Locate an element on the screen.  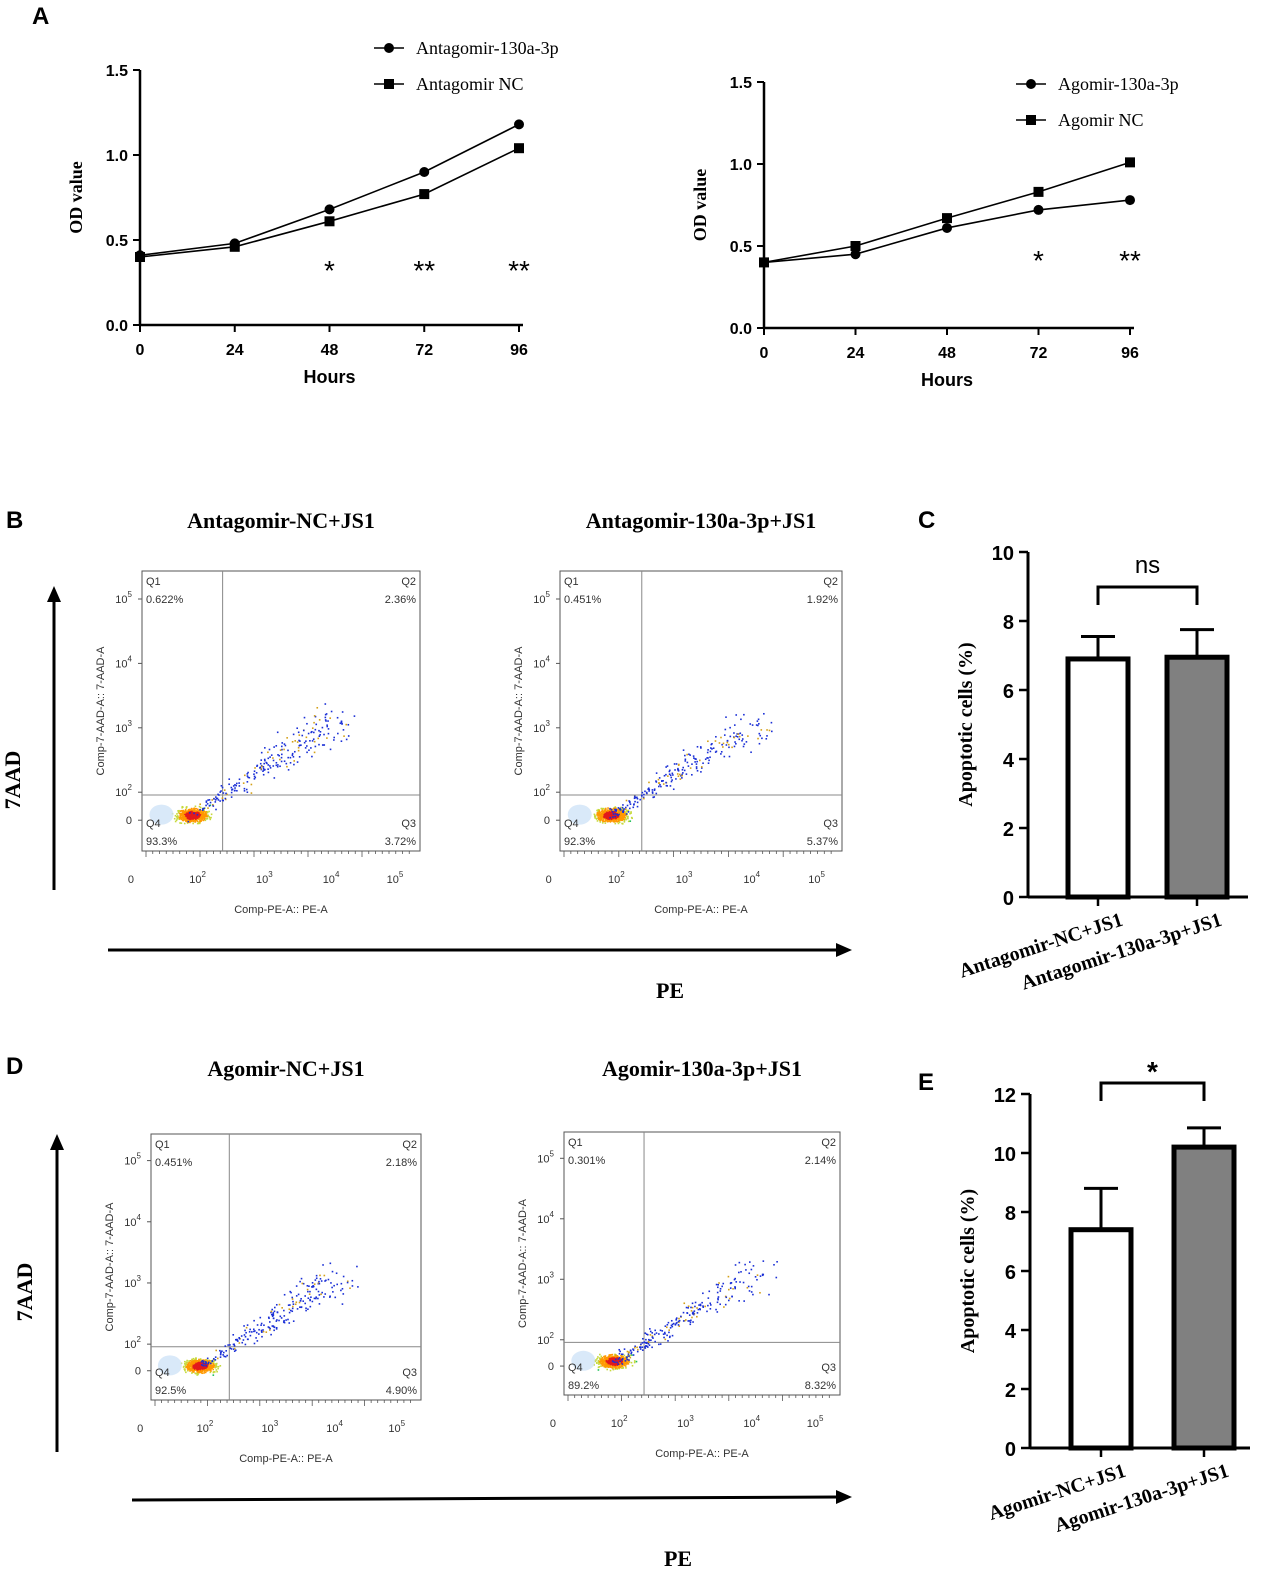
panel-label-c: C is located at coordinates (926, 520).